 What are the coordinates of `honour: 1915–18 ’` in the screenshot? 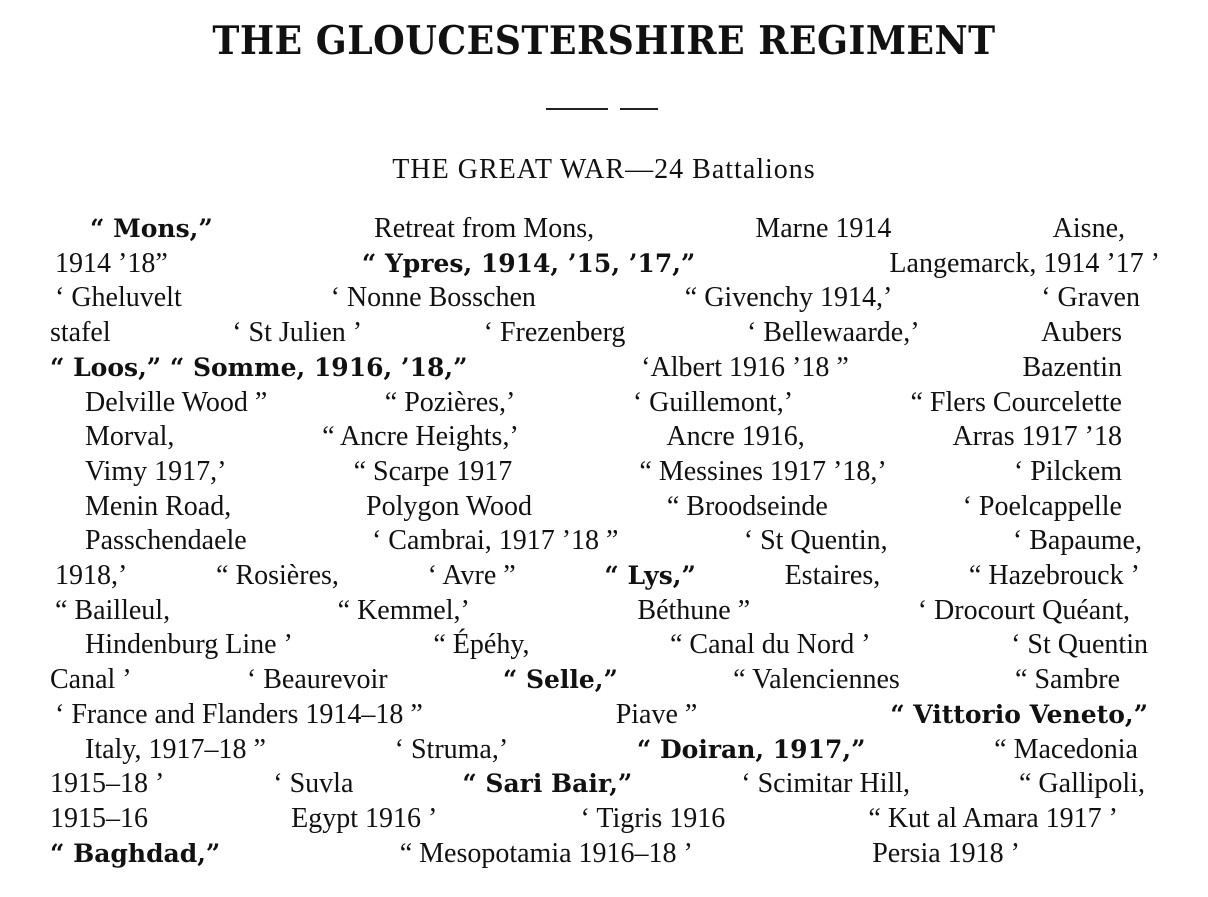 It's located at (107, 784).